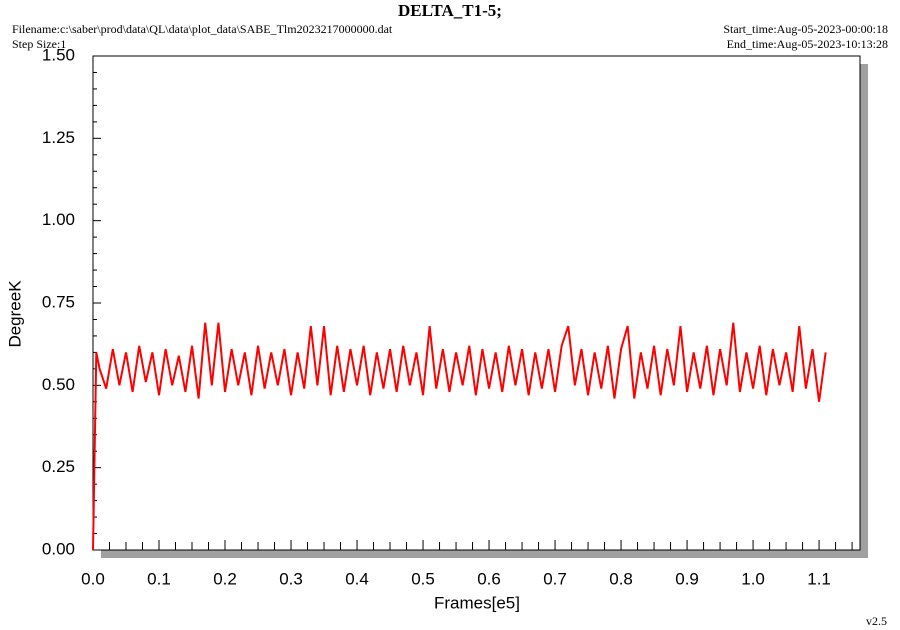 The image size is (900, 630). What do you see at coordinates (58, 137) in the screenshot?
I see `y-tick-label: 1.25` at bounding box center [58, 137].